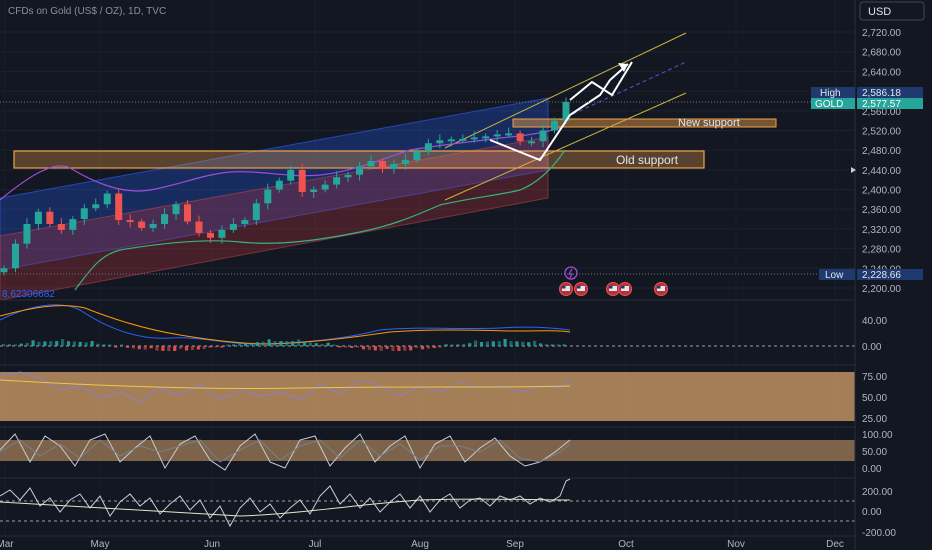 This screenshot has height=550, width=932. I want to click on price-tick-label: 2,400.00, so click(881, 191).